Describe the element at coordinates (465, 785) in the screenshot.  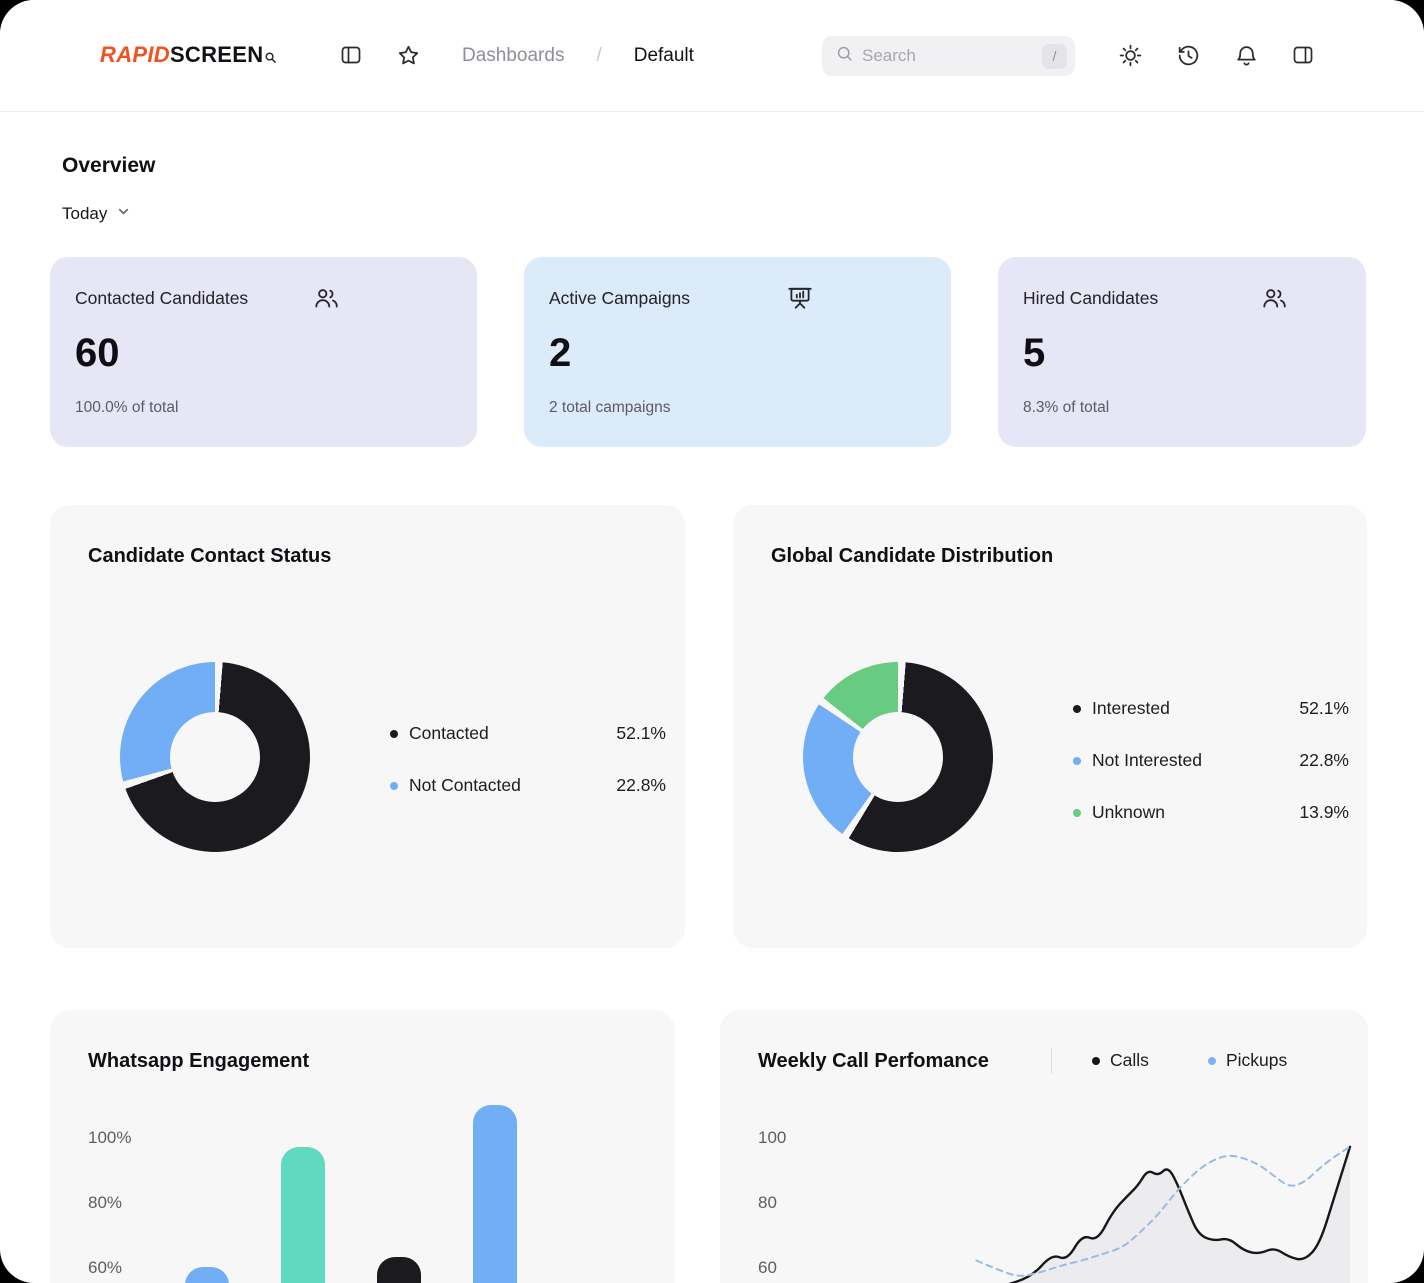
I see `legend-label: Not Contacted` at that location.